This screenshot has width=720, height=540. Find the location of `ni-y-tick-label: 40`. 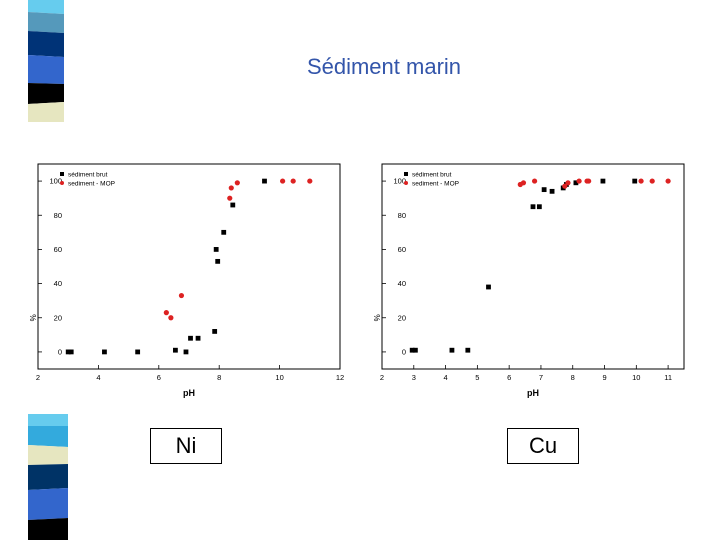

ni-y-tick-label: 40 is located at coordinates (58, 283).